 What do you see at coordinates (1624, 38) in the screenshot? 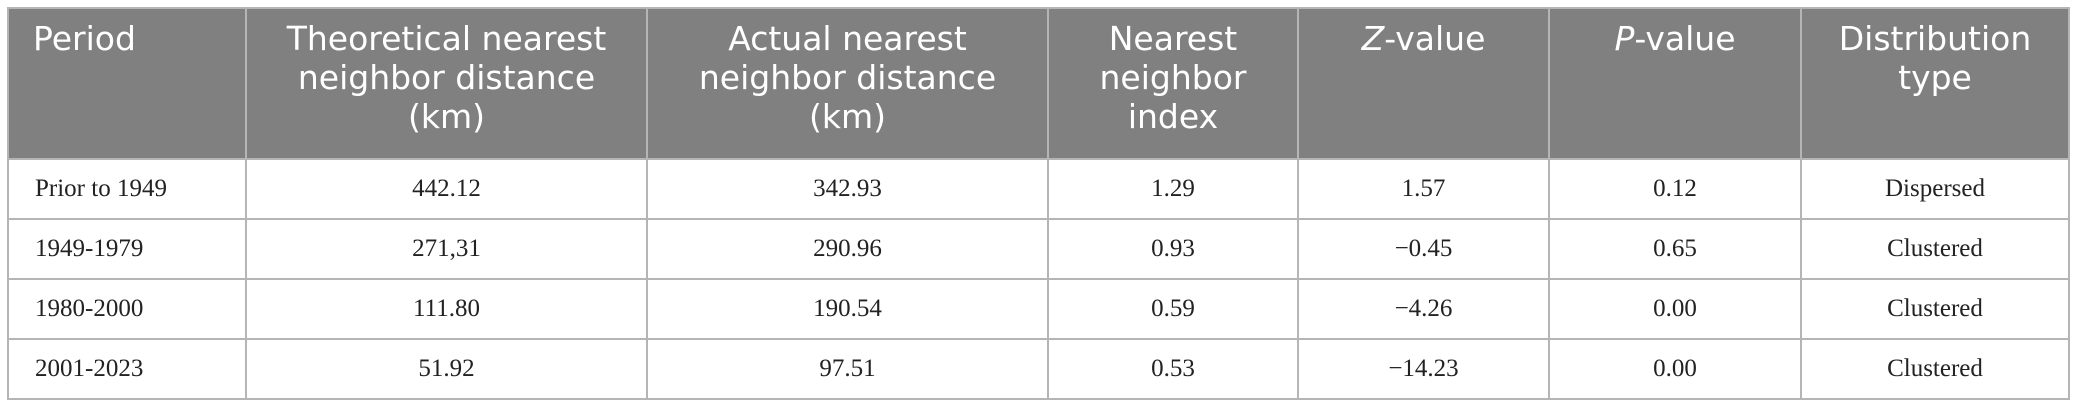
I see `header-emphasis: P` at bounding box center [1624, 38].